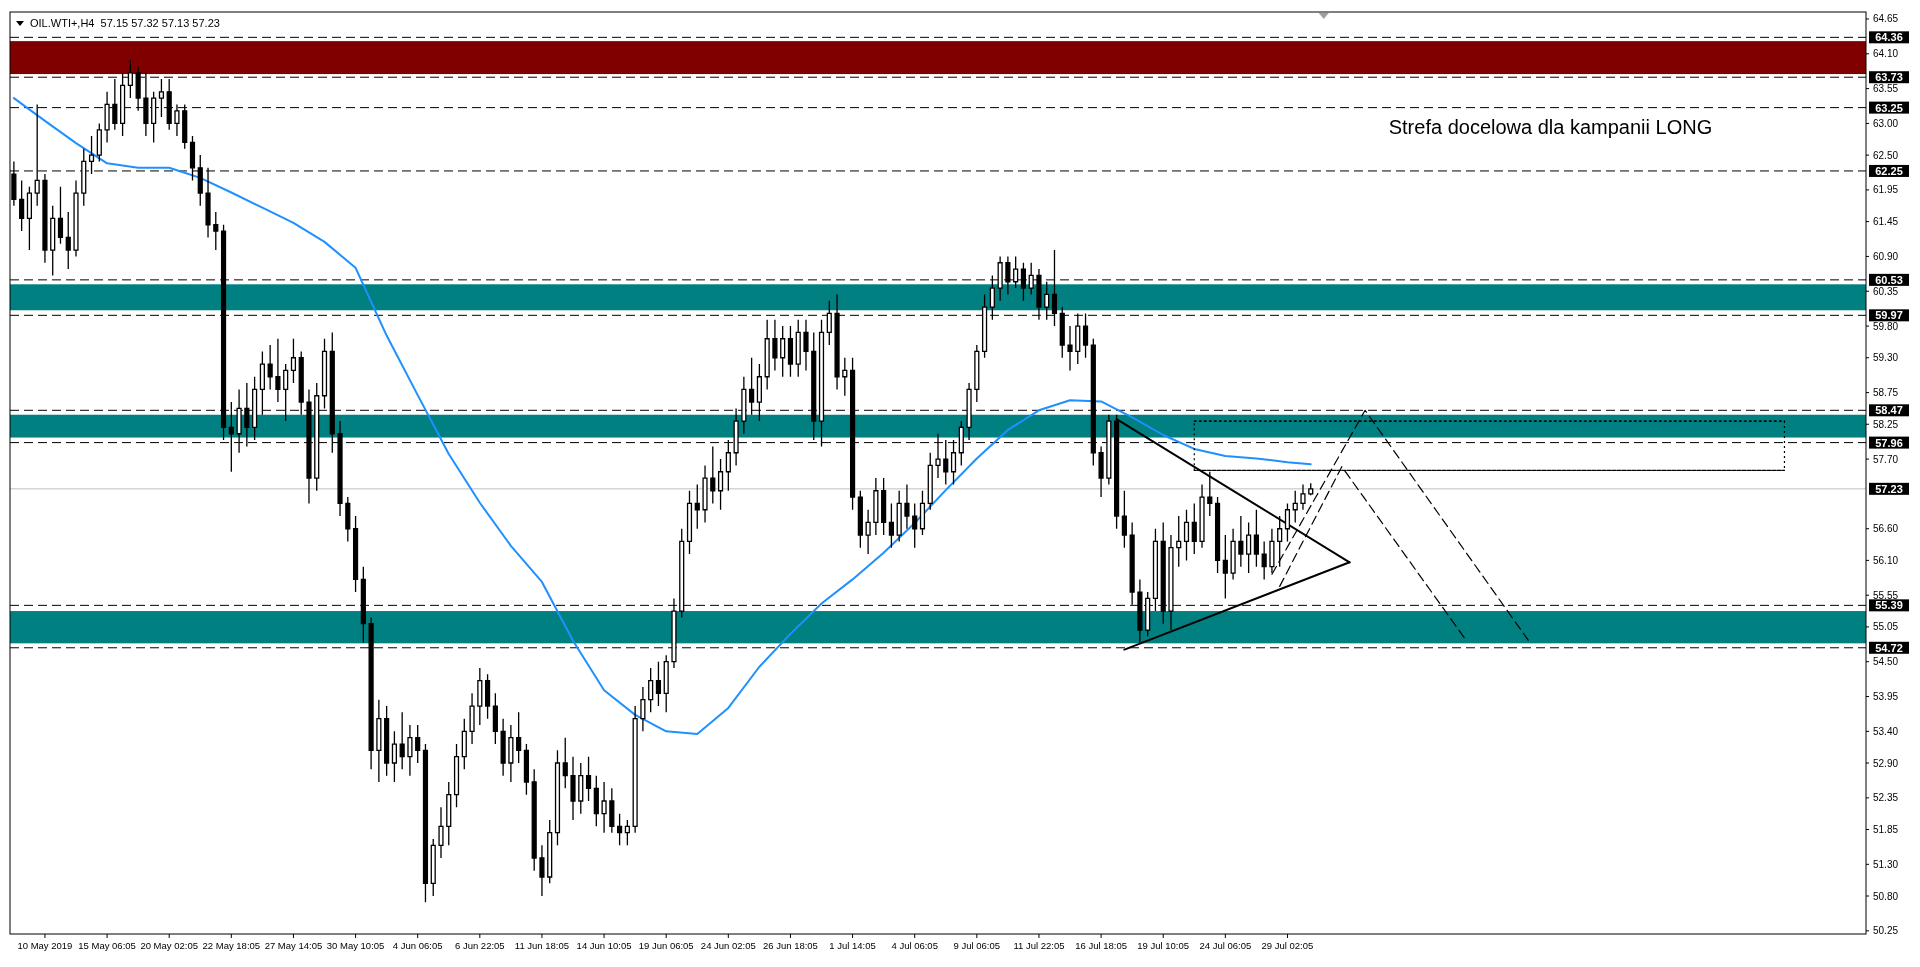 Image resolution: width=1920 pixels, height=967 pixels. I want to click on ref-line-label: 55.39, so click(1889, 605).